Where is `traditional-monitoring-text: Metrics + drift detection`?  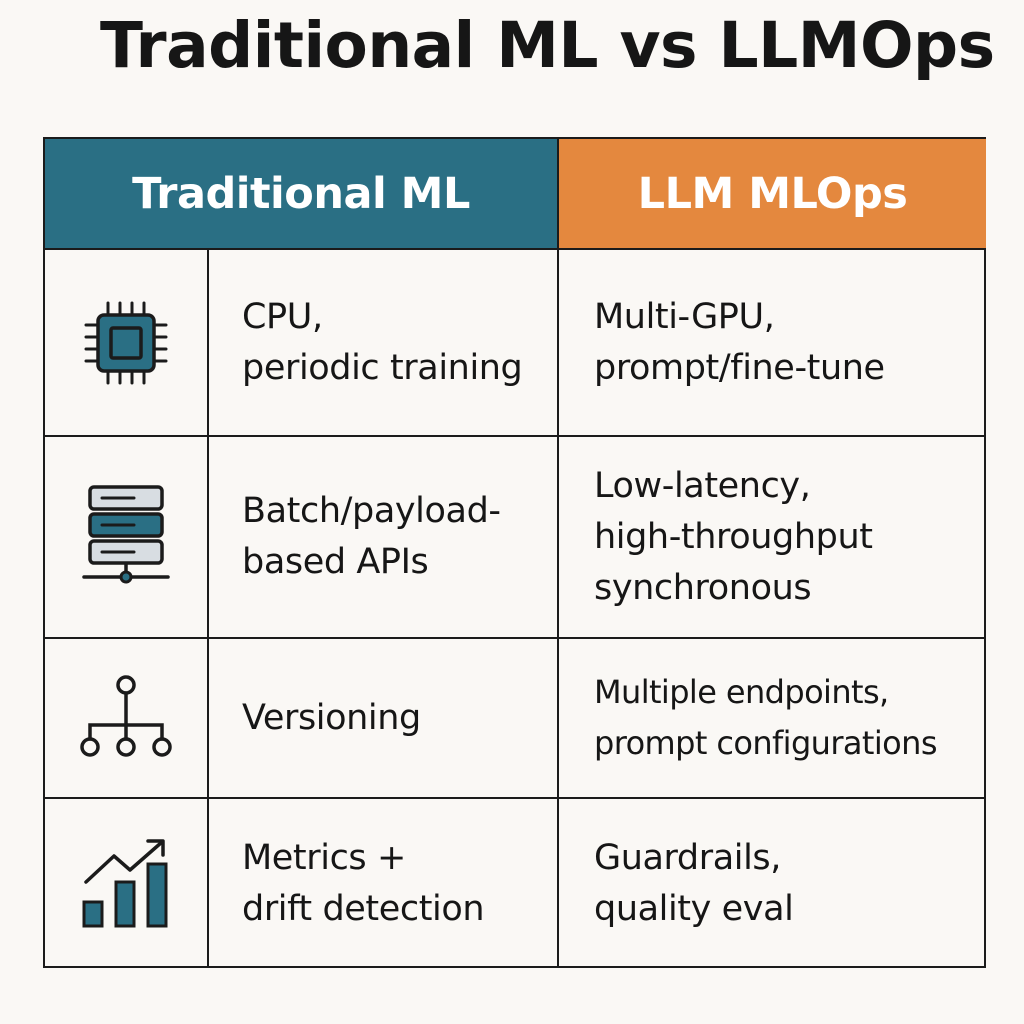 traditional-monitoring-text: Metrics + drift detection is located at coordinates (382, 882).